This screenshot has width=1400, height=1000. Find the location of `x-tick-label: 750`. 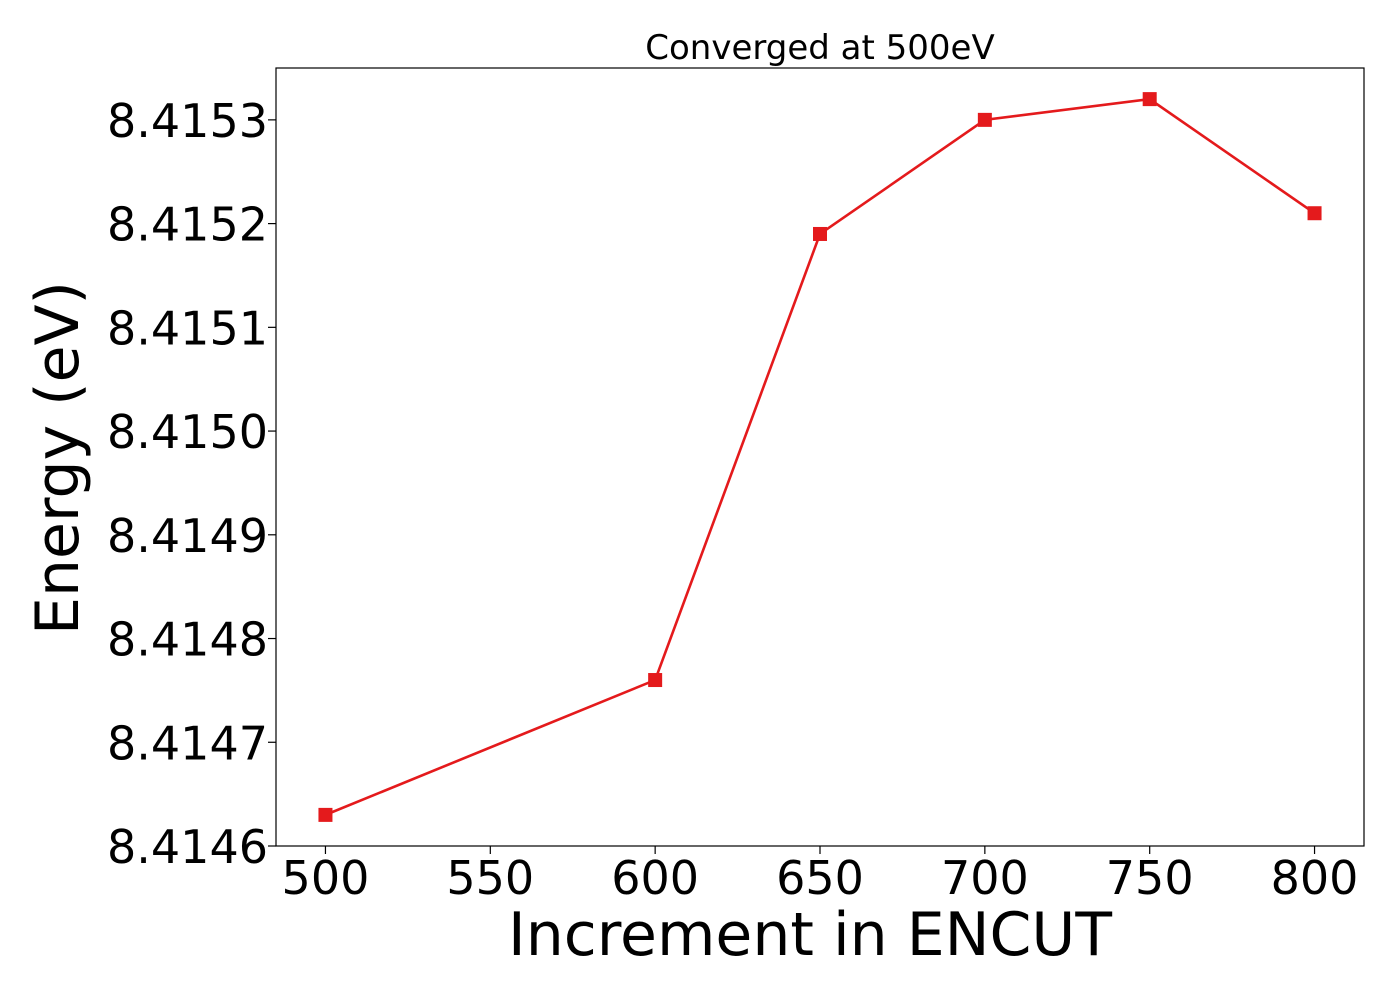

x-tick-label: 750 is located at coordinates (1150, 878).